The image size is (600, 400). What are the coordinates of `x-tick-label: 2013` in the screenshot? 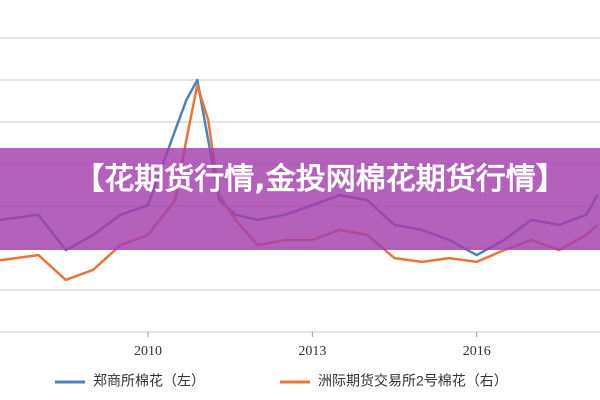 It's located at (312, 351).